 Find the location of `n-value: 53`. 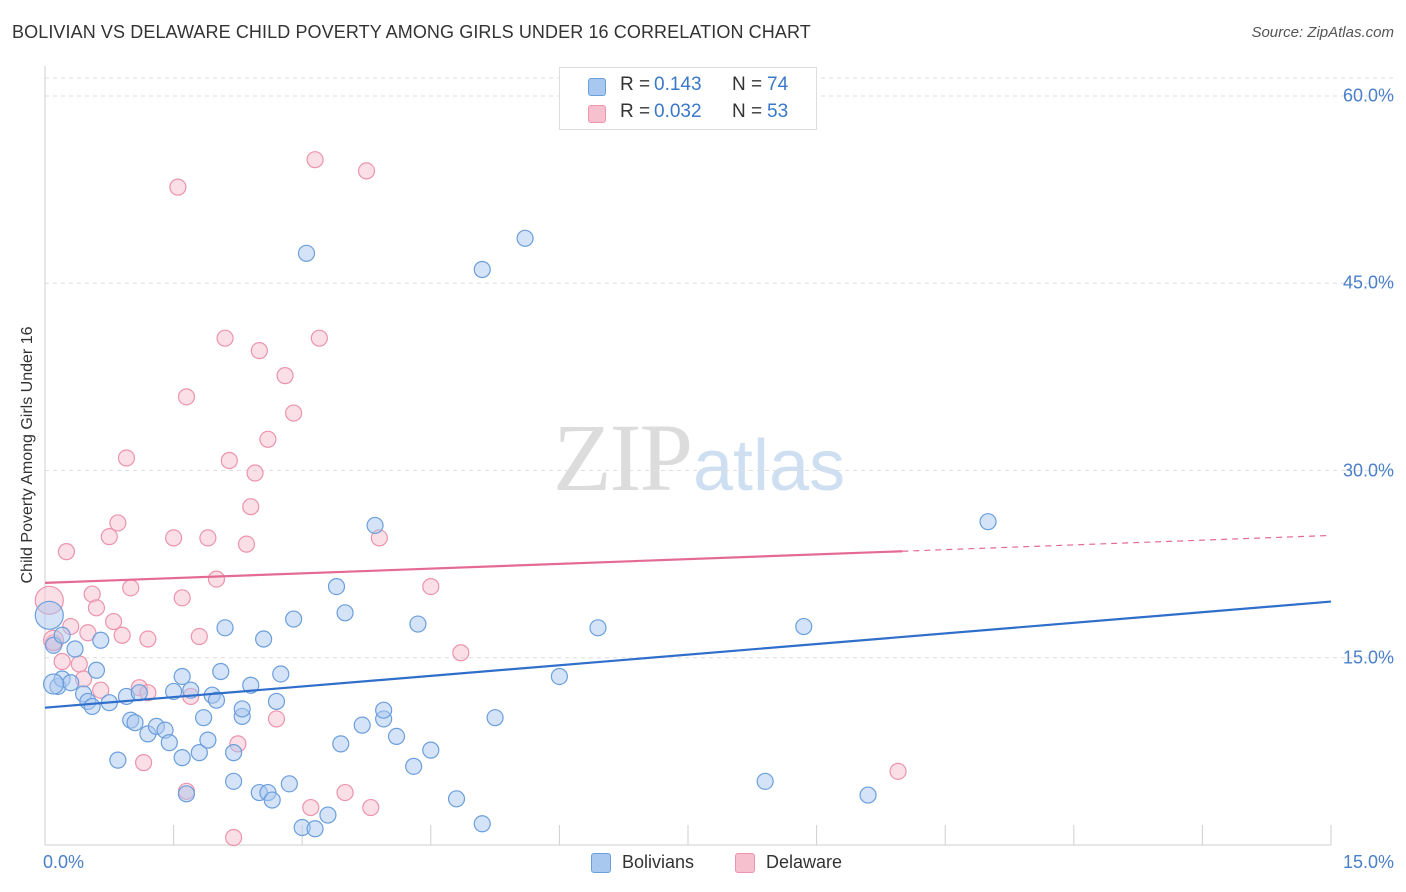

n-value: 53 is located at coordinates (778, 111).